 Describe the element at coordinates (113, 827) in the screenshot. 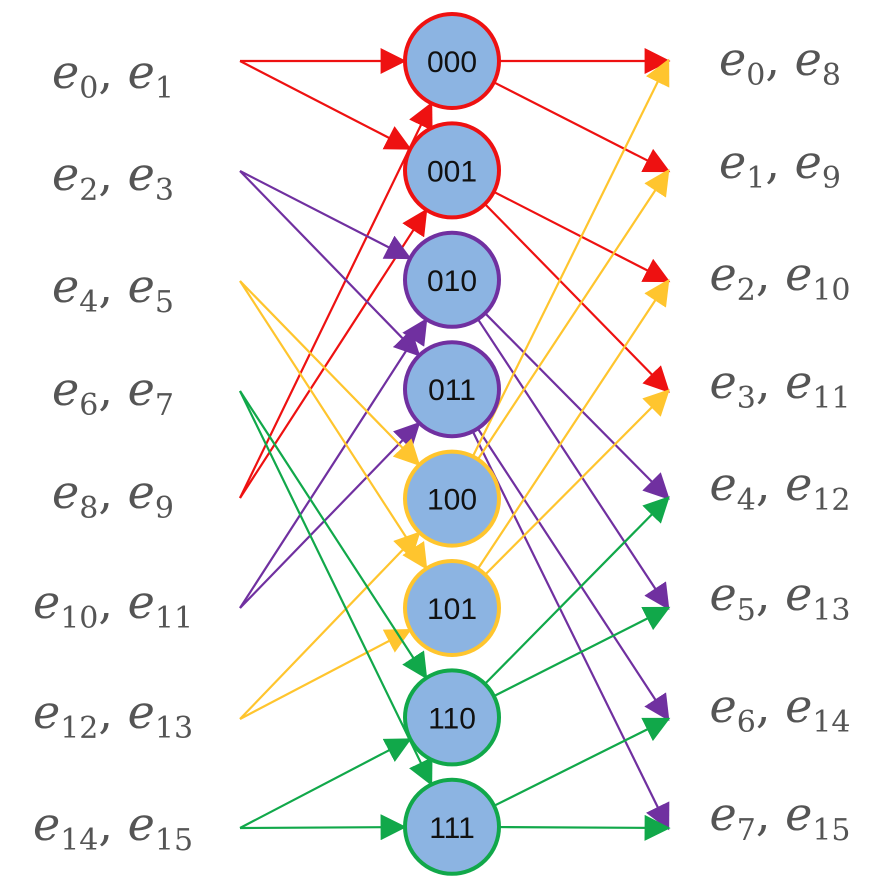

I see `left-label-7: e14, e15` at that location.